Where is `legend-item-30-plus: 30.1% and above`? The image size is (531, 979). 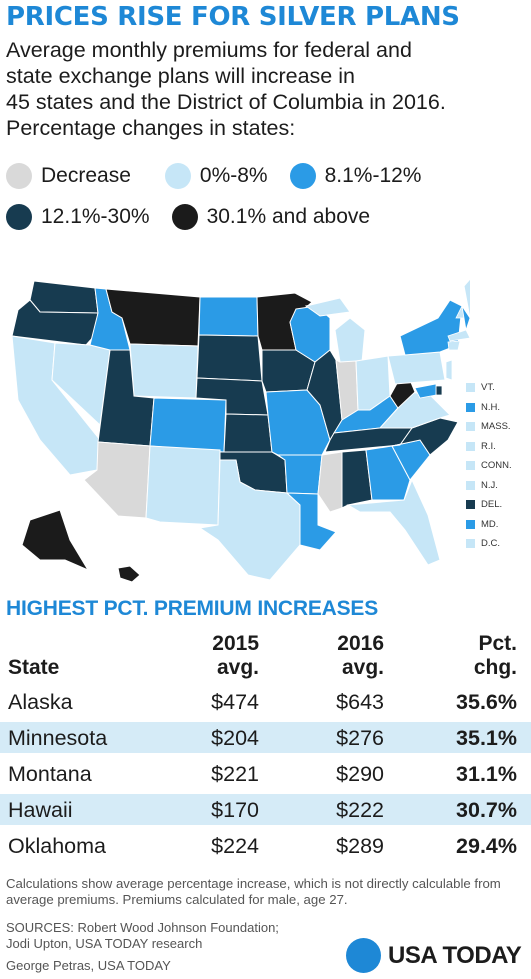 legend-item-30-plus: 30.1% and above is located at coordinates (271, 217).